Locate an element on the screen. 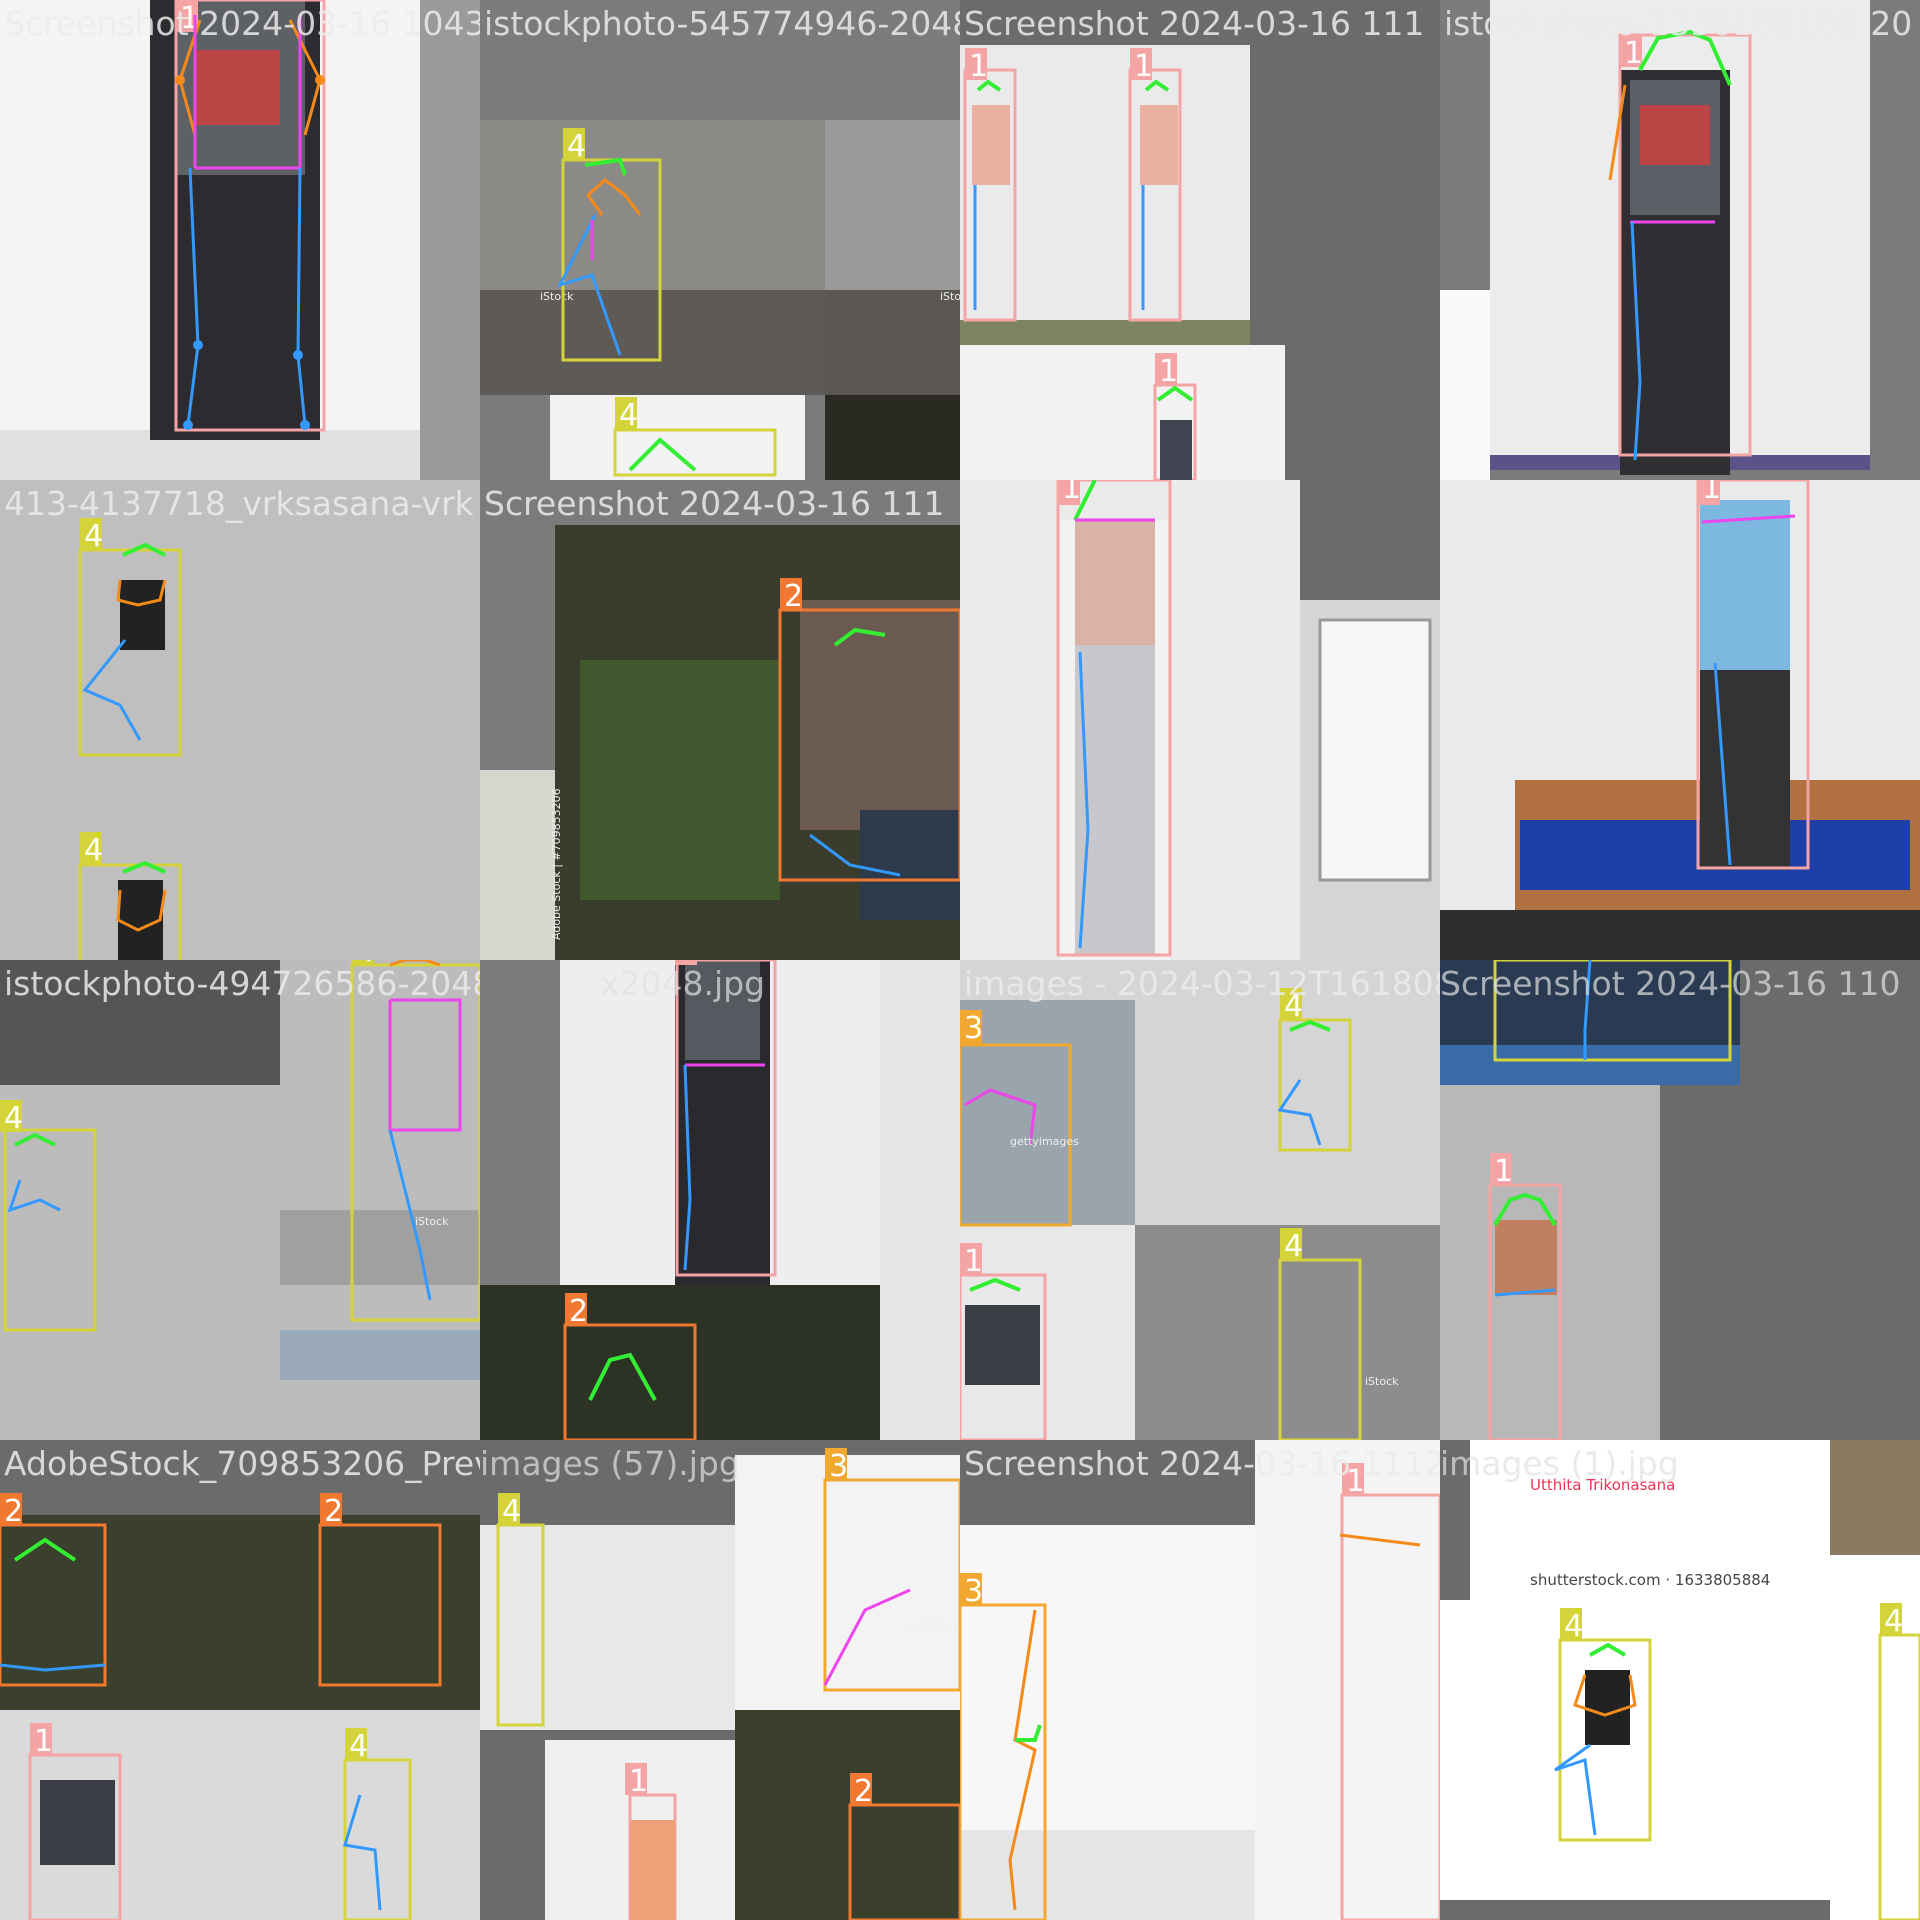  tile-filename: download.jpeg is located at coordinates (1565, 503).